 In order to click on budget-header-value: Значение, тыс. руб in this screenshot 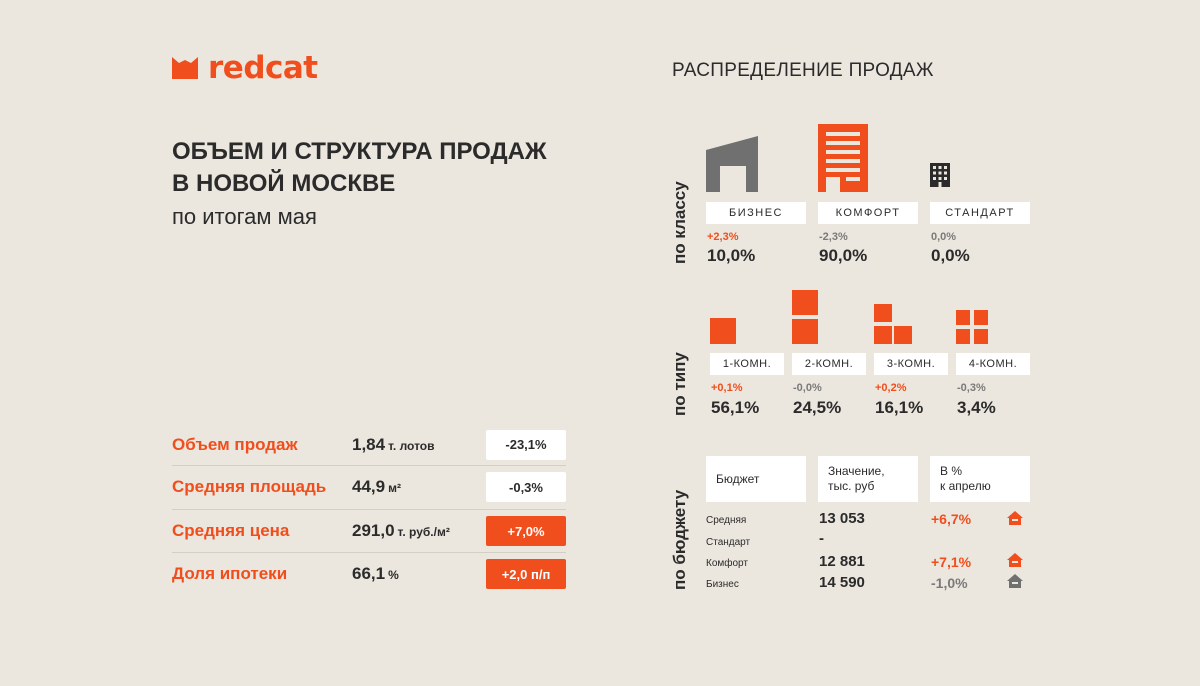, I will do `click(868, 479)`.